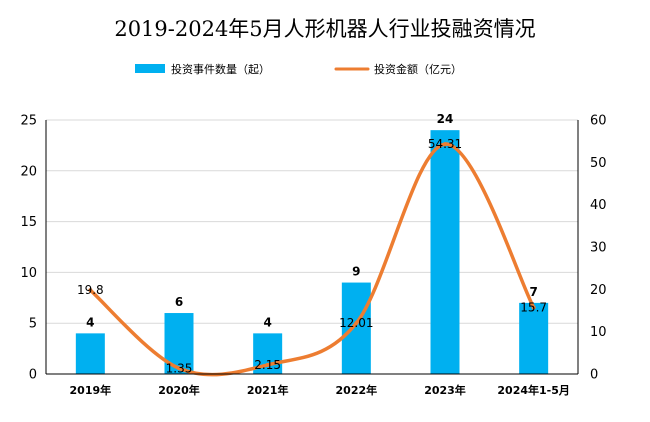 The image size is (650, 422). What do you see at coordinates (33, 324) in the screenshot?
I see `y-left-tick-label: 5` at bounding box center [33, 324].